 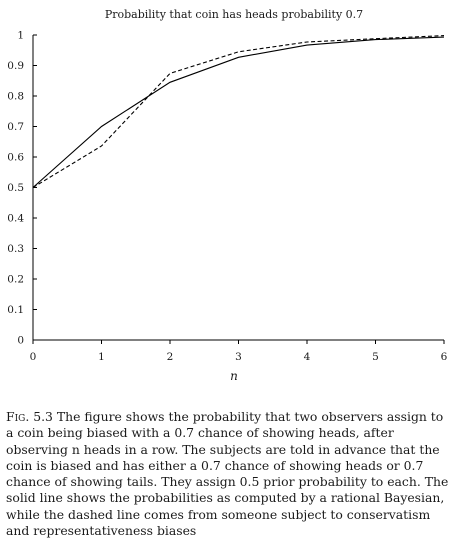 What do you see at coordinates (307, 357) in the screenshot?
I see `x-tick-label: 4` at bounding box center [307, 357].